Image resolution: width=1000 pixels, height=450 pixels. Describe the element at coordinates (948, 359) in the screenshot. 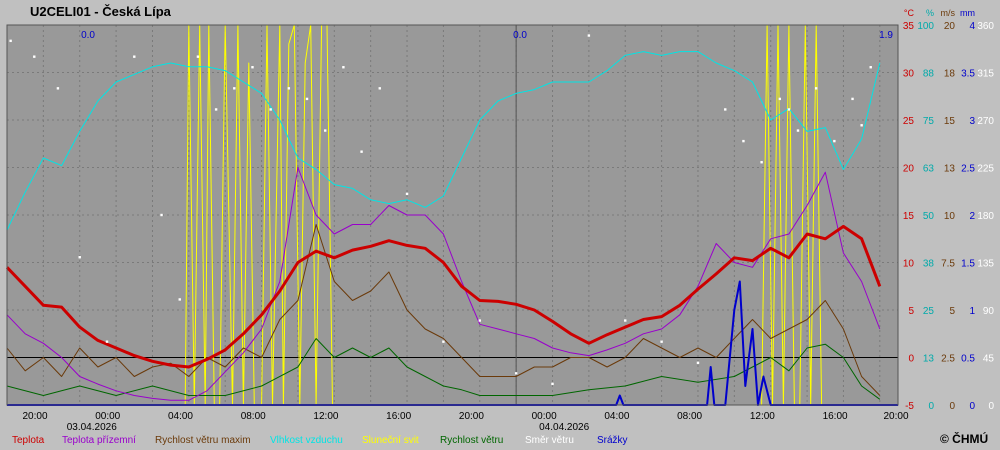

I see `wind-axis-tick: 2.5` at that location.